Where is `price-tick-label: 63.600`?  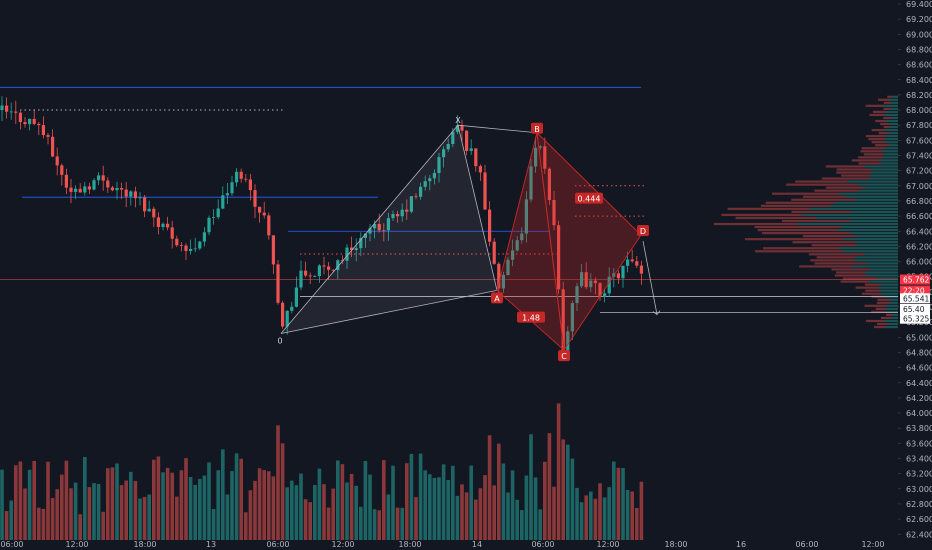
price-tick-label: 63.600 is located at coordinates (919, 443).